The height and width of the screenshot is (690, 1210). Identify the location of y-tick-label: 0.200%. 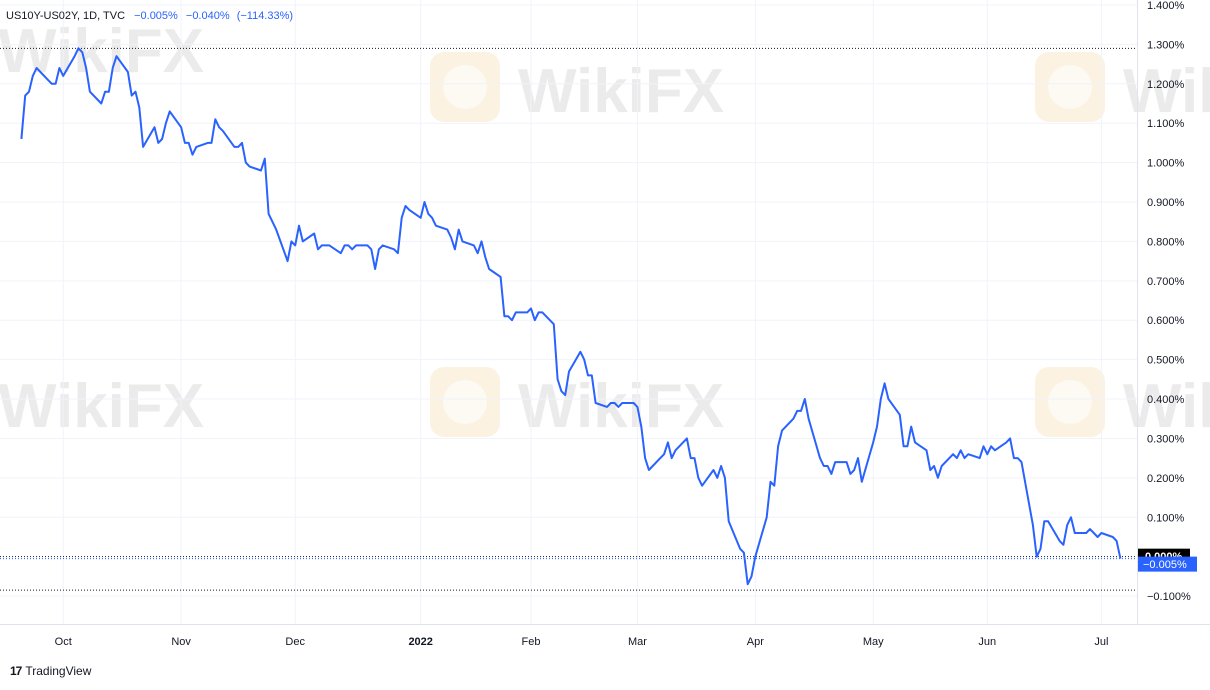
(1166, 479).